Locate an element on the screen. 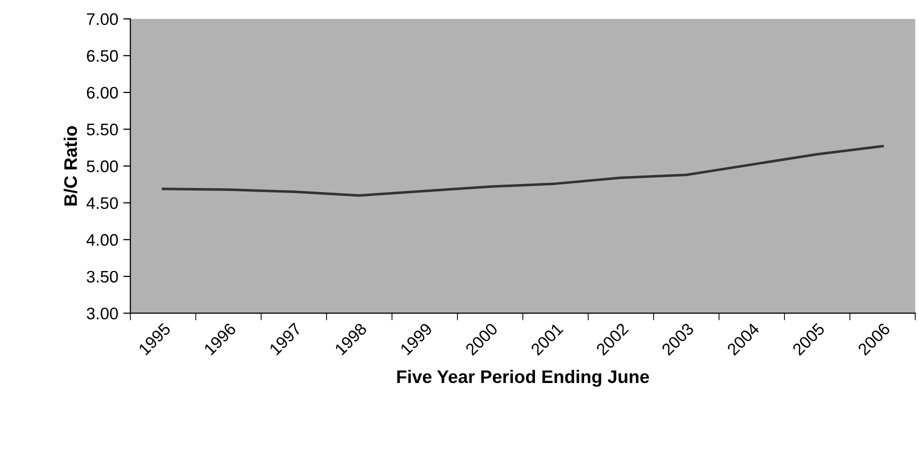  y-tick-label: 7.00 is located at coordinates (102, 19).